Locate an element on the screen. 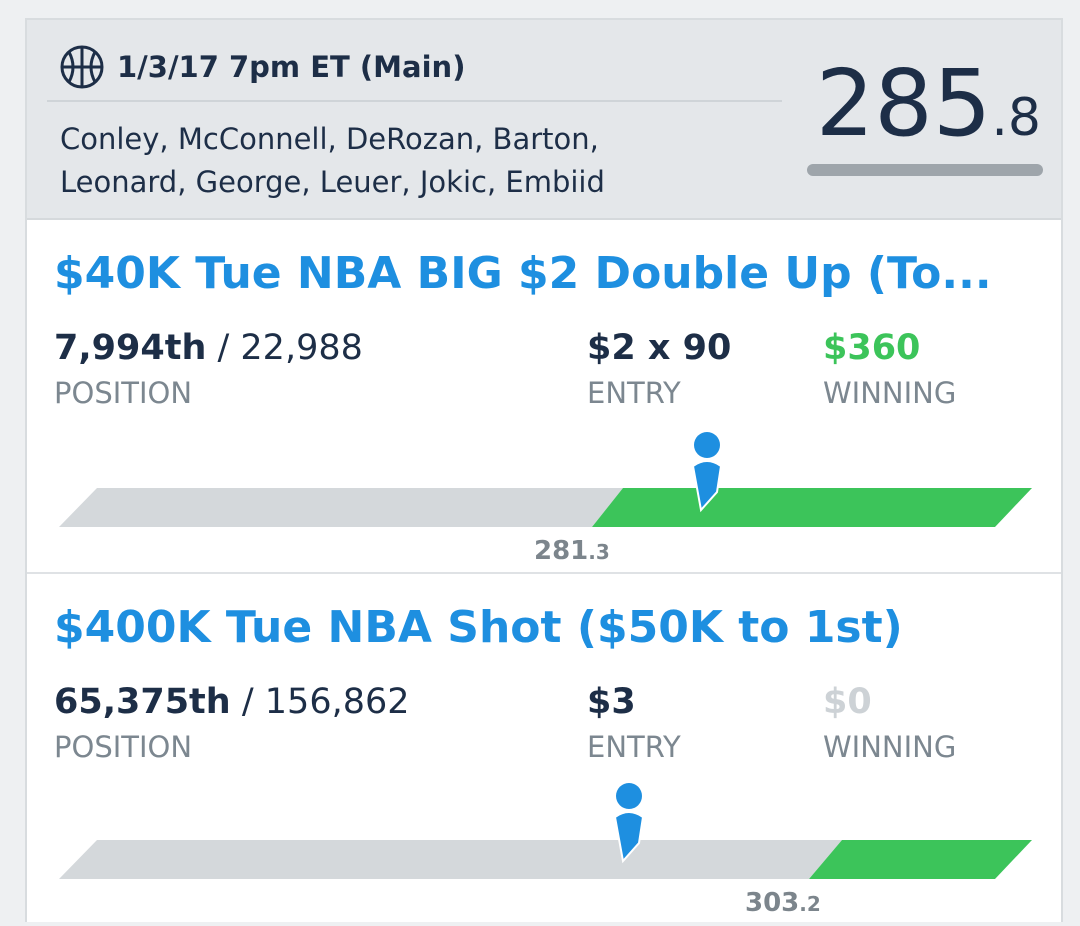 The width and height of the screenshot is (1080, 926). winning: $0 is located at coordinates (847, 702).